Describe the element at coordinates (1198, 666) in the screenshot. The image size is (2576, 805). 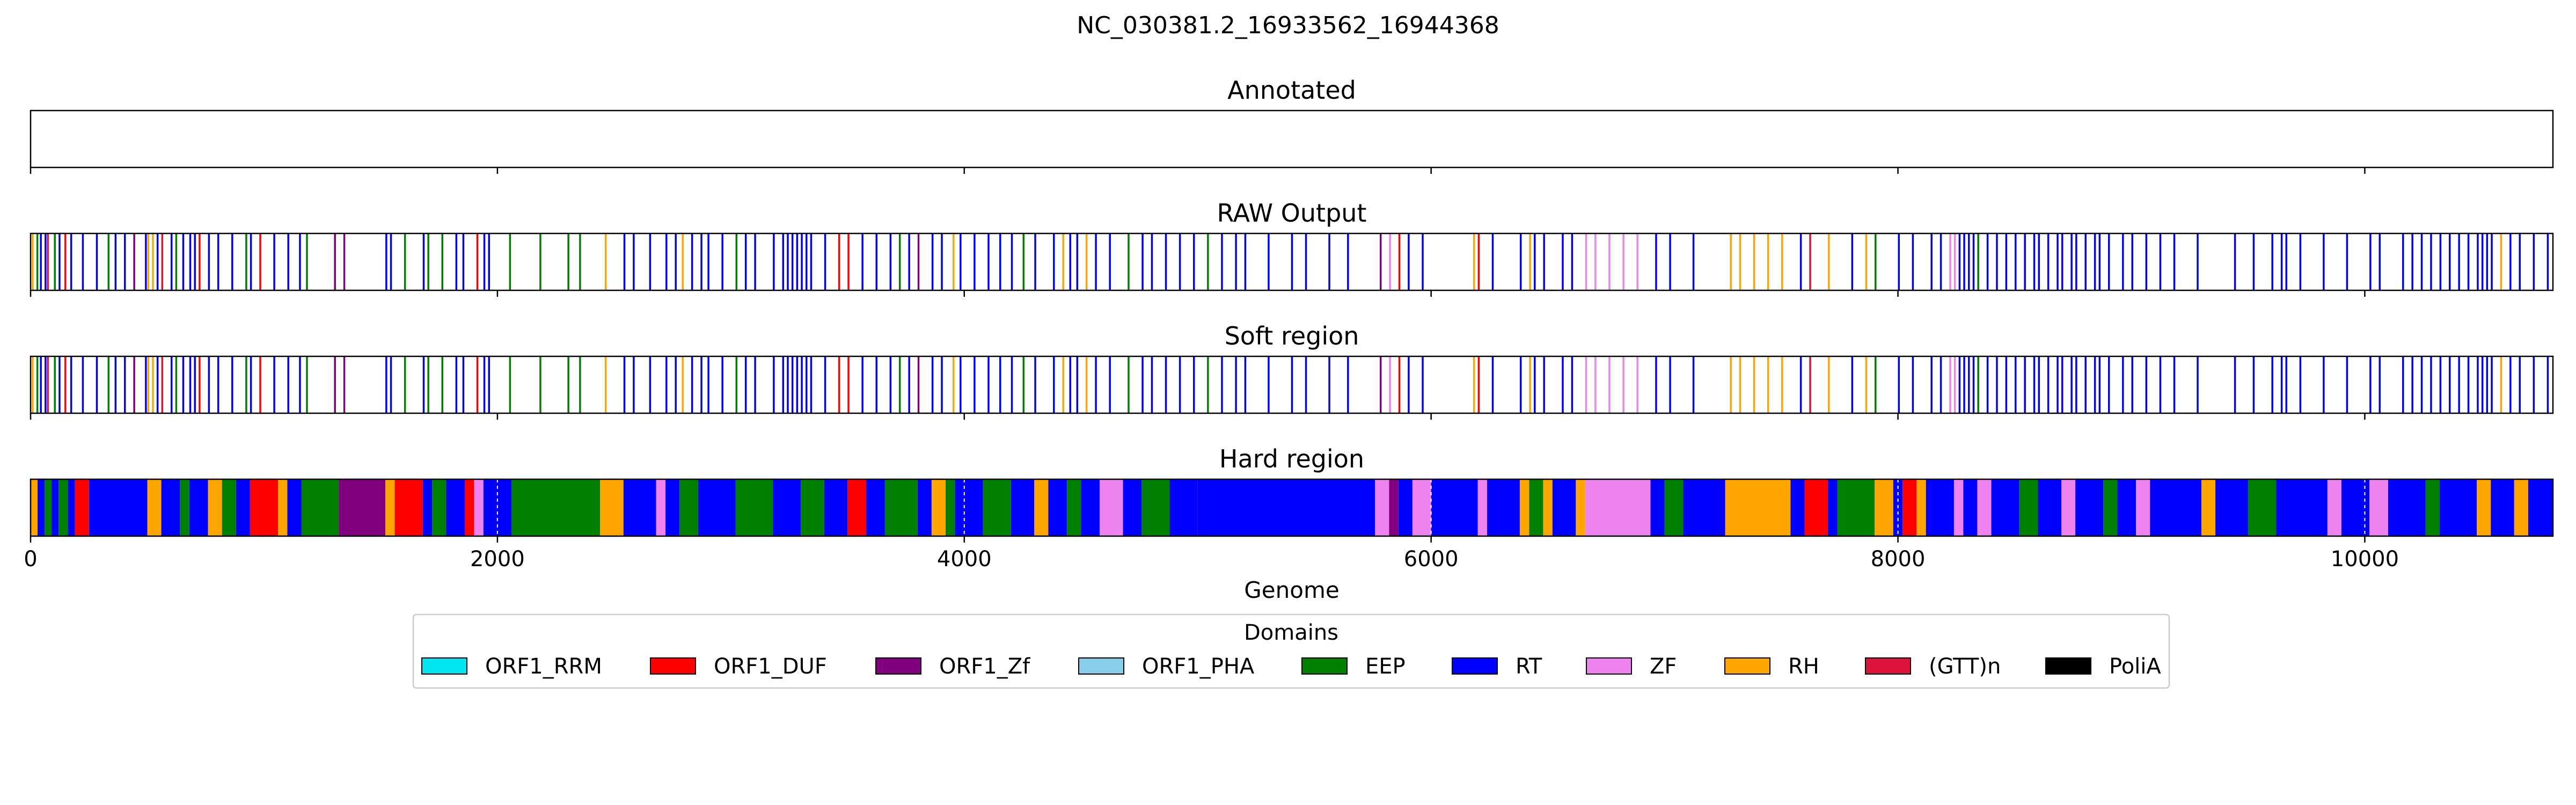
I see `legend-label: ORF1_PHA` at that location.